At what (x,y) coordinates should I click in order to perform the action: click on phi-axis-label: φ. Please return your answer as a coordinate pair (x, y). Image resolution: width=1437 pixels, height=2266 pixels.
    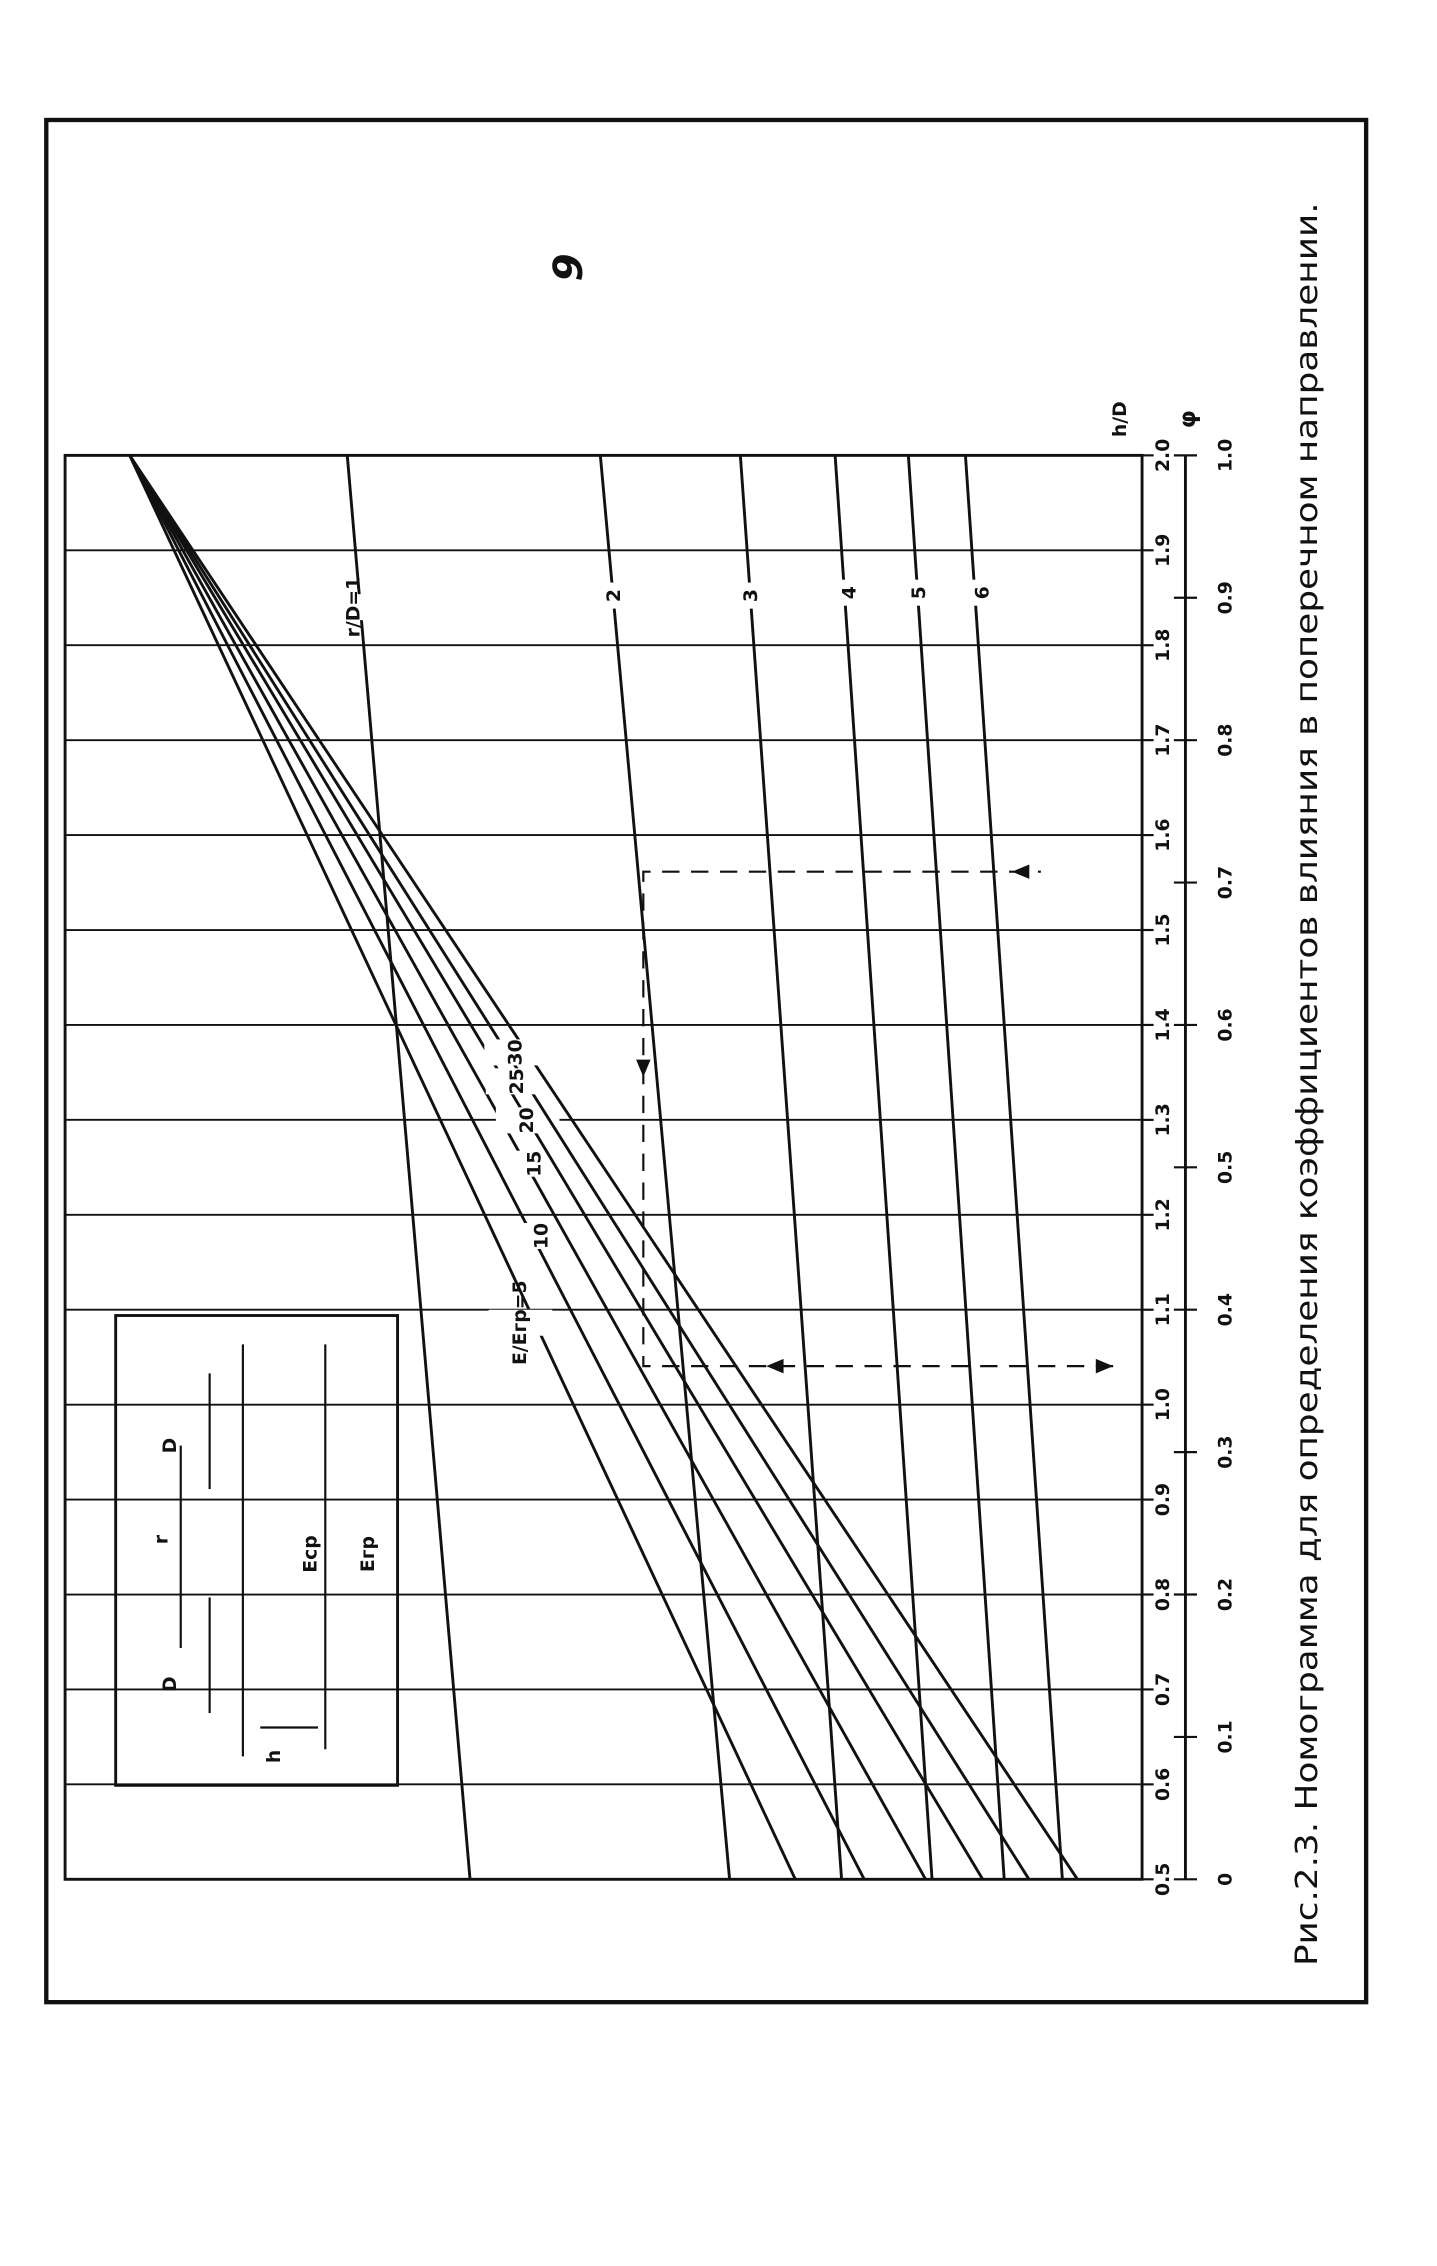
    Looking at the image, I should click on (1188, 419).